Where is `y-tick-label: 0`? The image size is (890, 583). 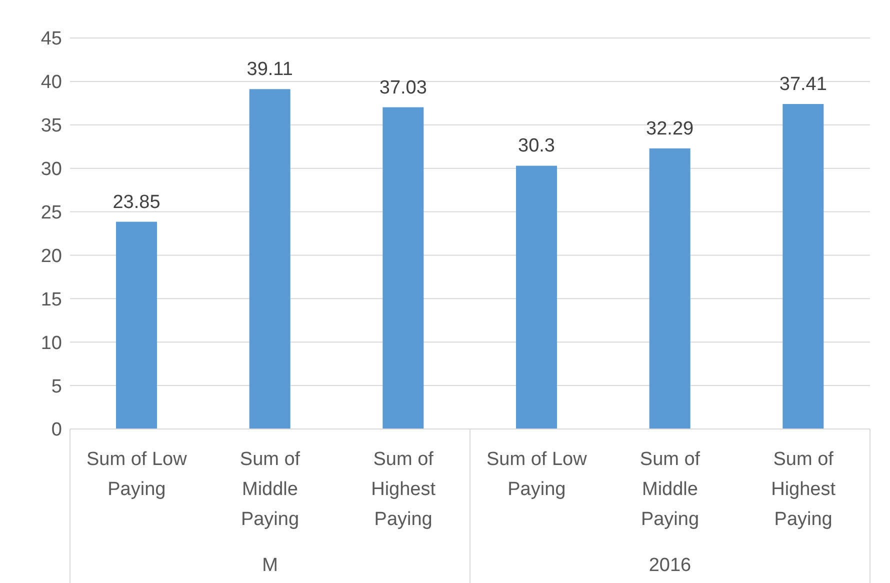
y-tick-label: 0 is located at coordinates (56, 430).